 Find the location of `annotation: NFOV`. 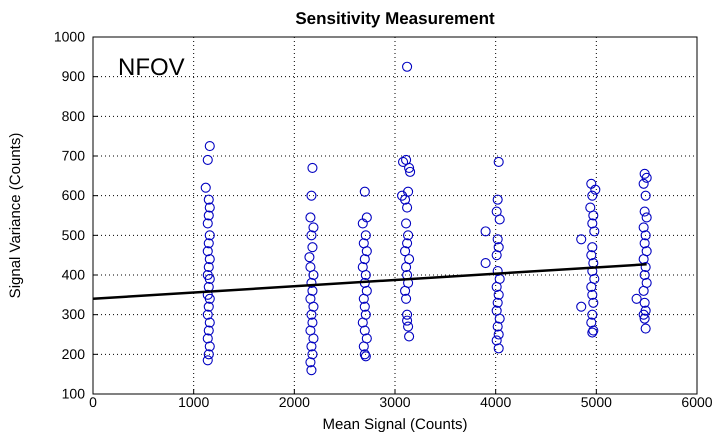

annotation: NFOV is located at coordinates (151, 67).